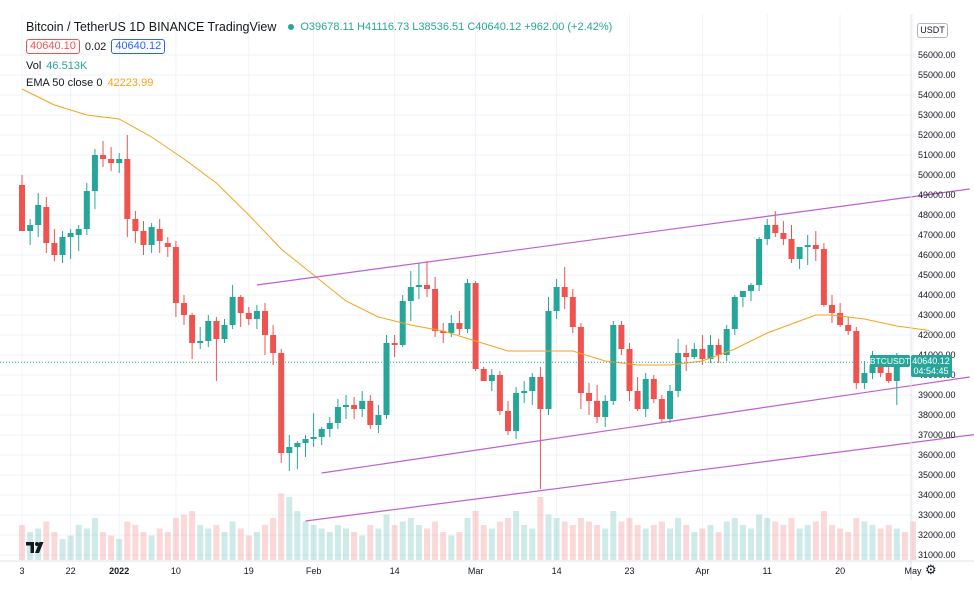 This screenshot has width=974, height=607. I want to click on gear-icon: ⚙, so click(931, 569).